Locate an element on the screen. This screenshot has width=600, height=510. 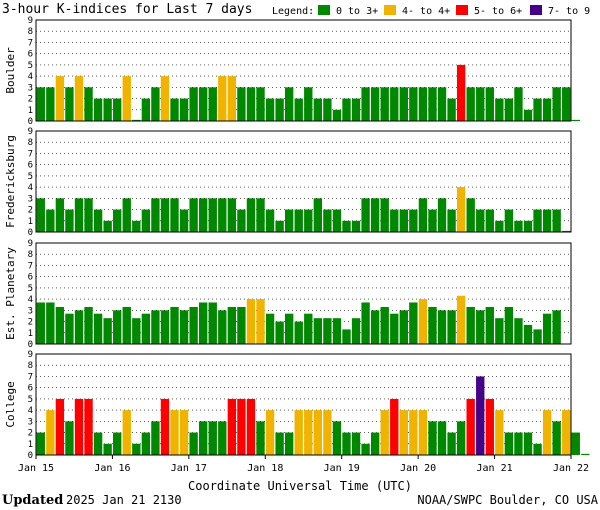
panel-label: Fredericksburg is located at coordinates (10, 181).